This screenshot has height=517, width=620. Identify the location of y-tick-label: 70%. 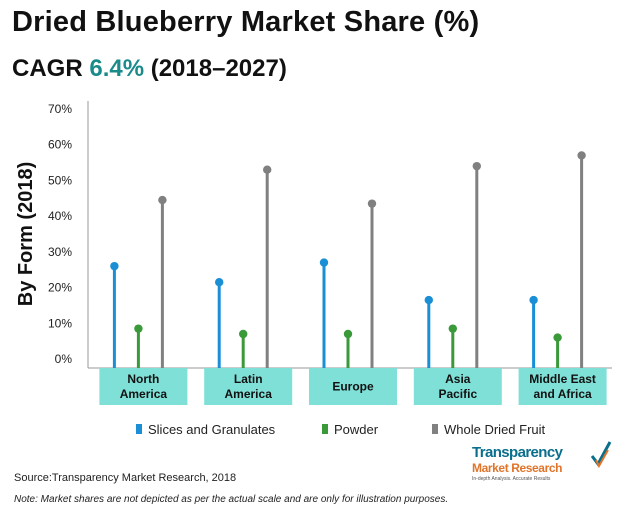
(60, 109).